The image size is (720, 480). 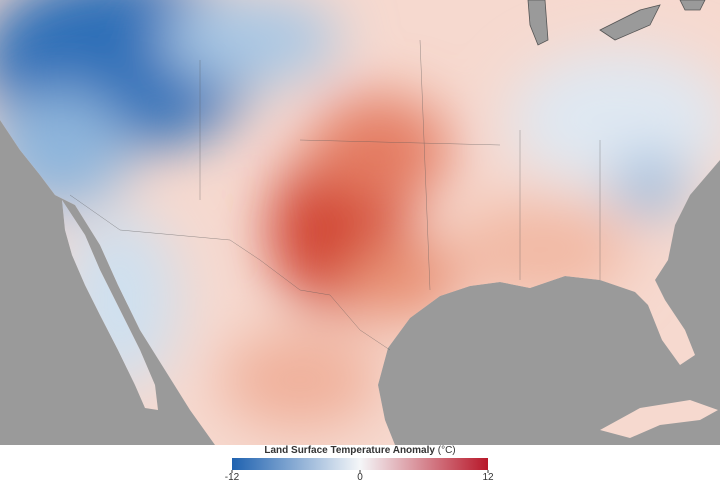 I want to click on legend-title-group: Land Surface Temperature Anomaly (°C), so click(x=359, y=450).